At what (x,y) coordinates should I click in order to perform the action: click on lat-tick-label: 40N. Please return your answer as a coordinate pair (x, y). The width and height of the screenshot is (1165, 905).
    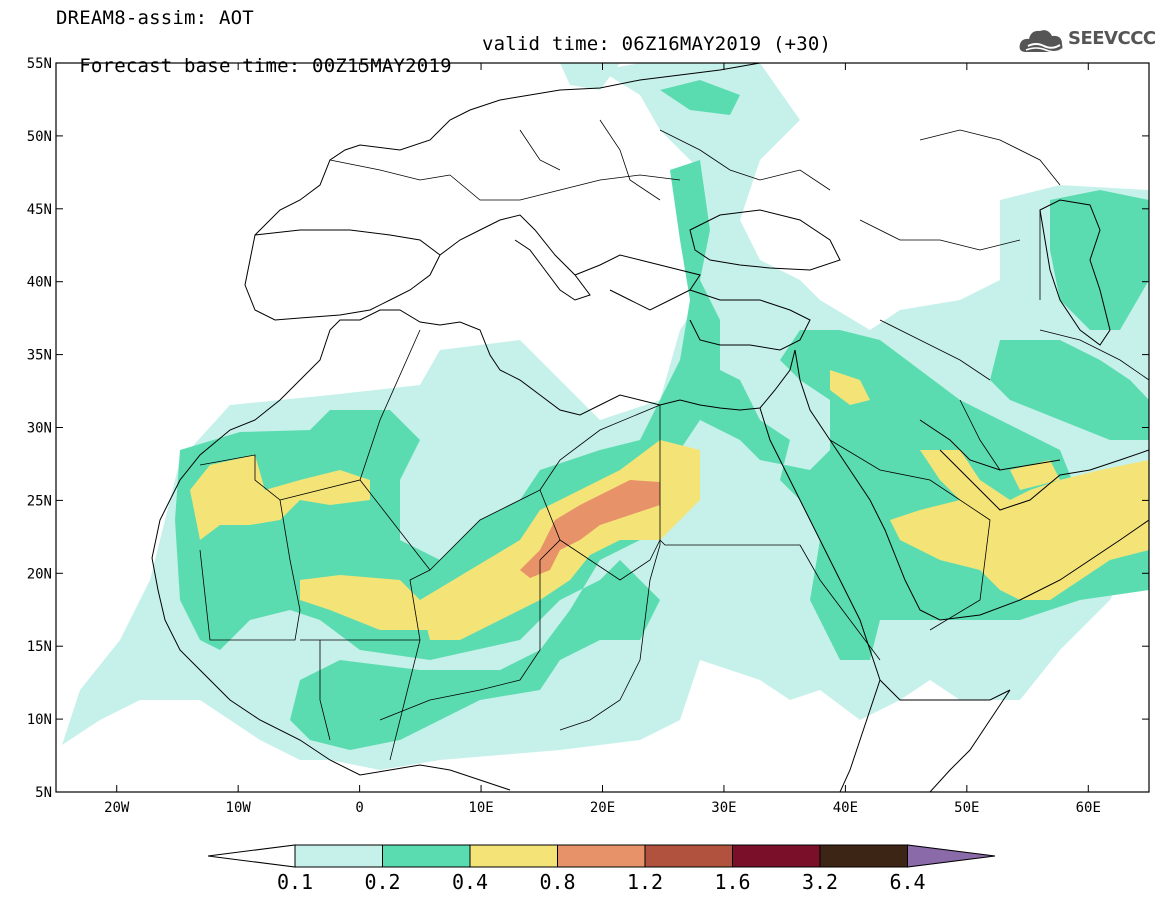
    Looking at the image, I should click on (39, 283).